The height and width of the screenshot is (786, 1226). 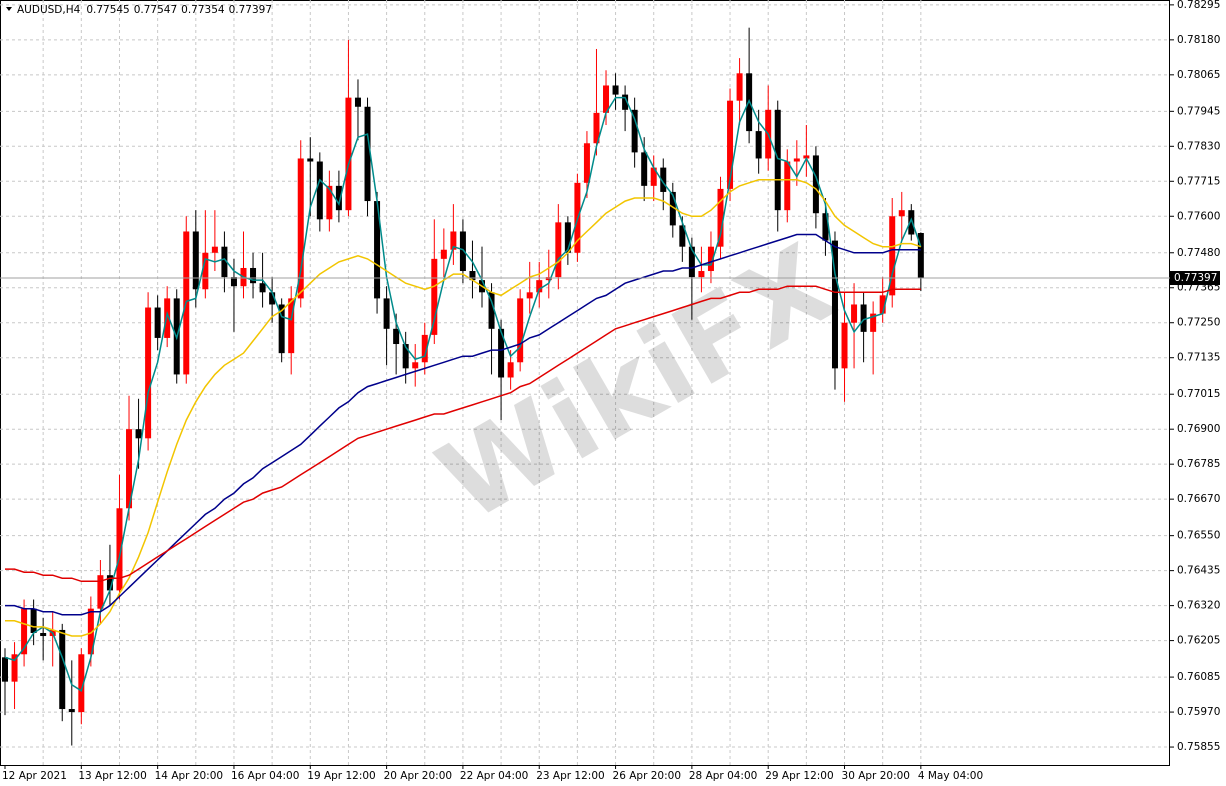 I want to click on y-tick-label: 0.76085, so click(x=1198, y=677).